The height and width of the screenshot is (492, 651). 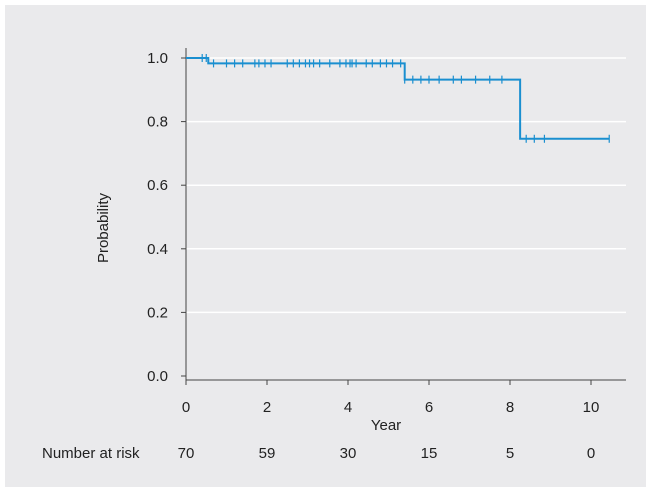 What do you see at coordinates (510, 453) in the screenshot?
I see `risk-count-4: 5` at bounding box center [510, 453].